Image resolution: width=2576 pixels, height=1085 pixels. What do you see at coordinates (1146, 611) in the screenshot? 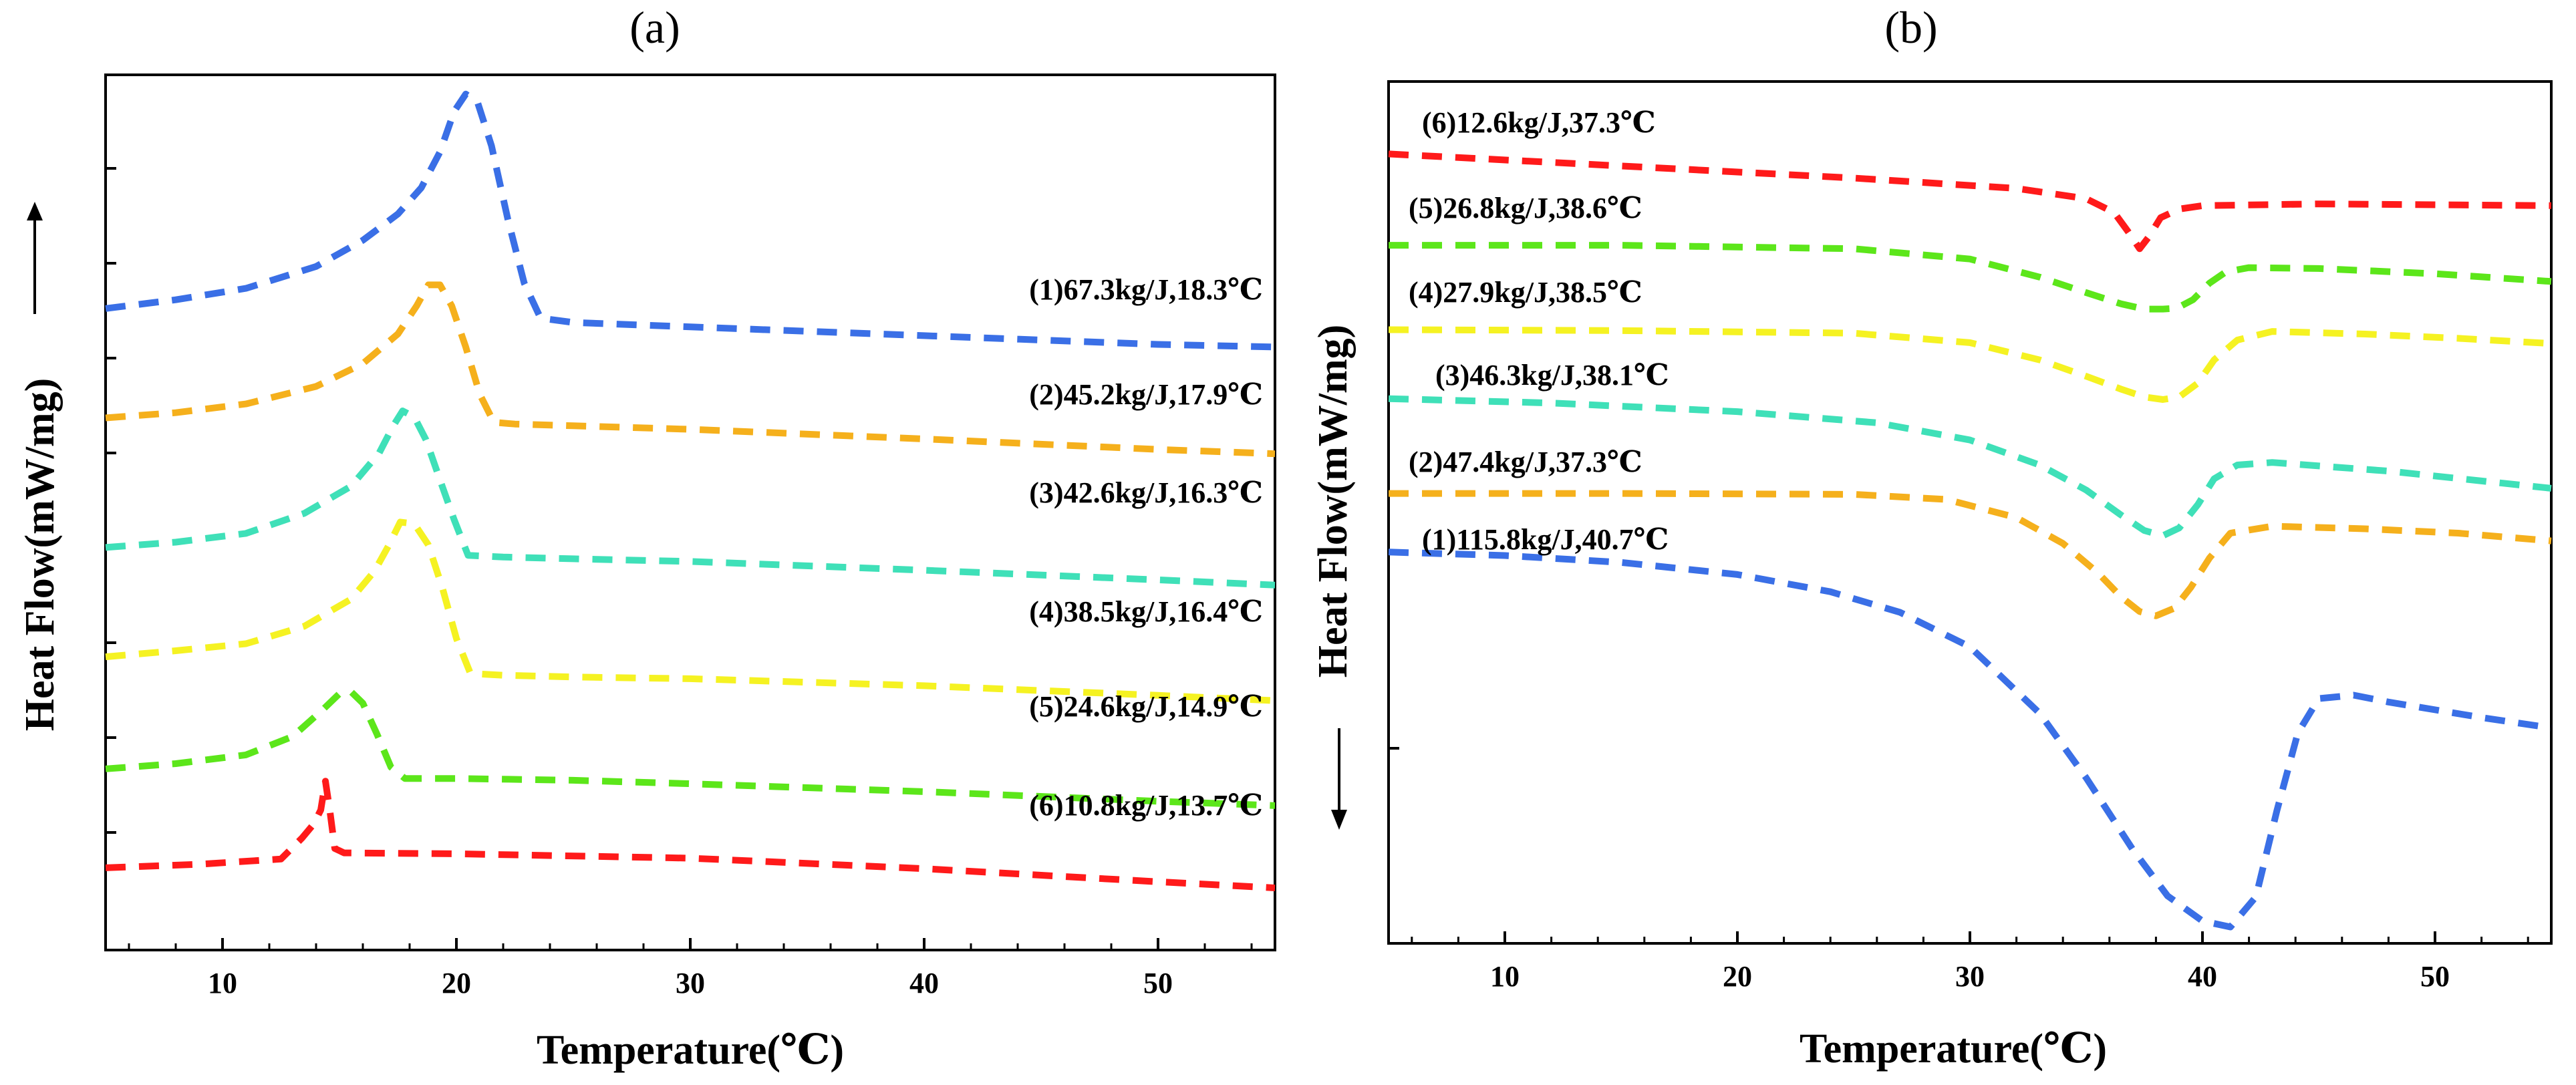
I see `panel-a-series-label-4: (4)38.5kg/J,16.4℃` at bounding box center [1146, 611].